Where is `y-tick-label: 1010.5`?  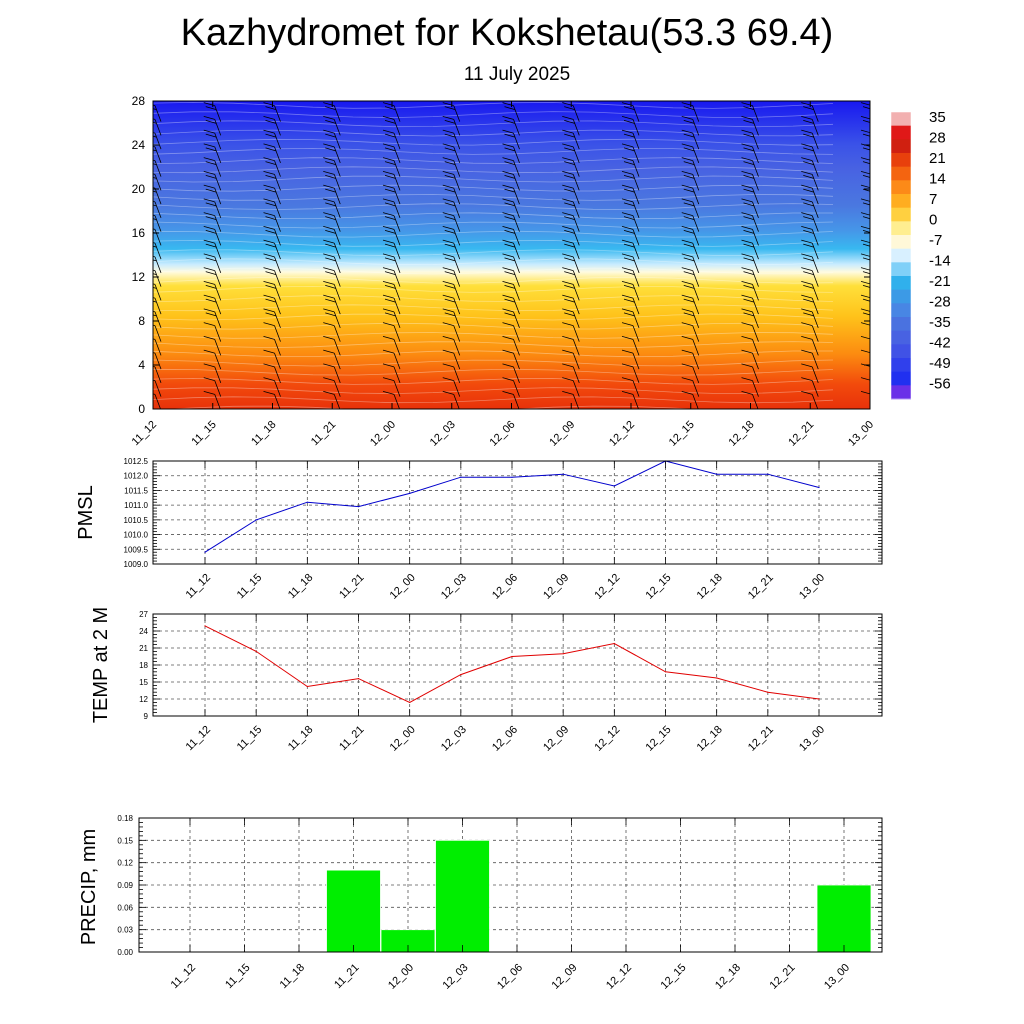
y-tick-label: 1010.5 is located at coordinates (136, 520).